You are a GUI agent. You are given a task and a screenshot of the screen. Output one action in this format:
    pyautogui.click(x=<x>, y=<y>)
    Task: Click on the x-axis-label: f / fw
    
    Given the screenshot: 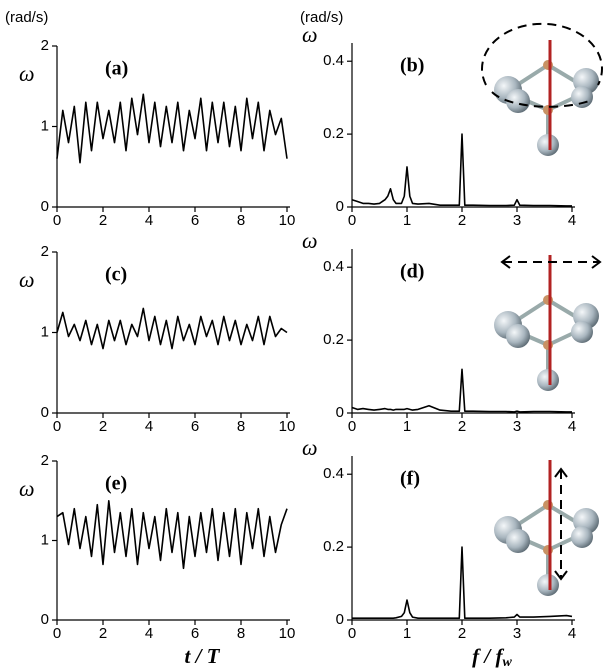 What is the action you would take?
    pyautogui.click(x=492, y=657)
    